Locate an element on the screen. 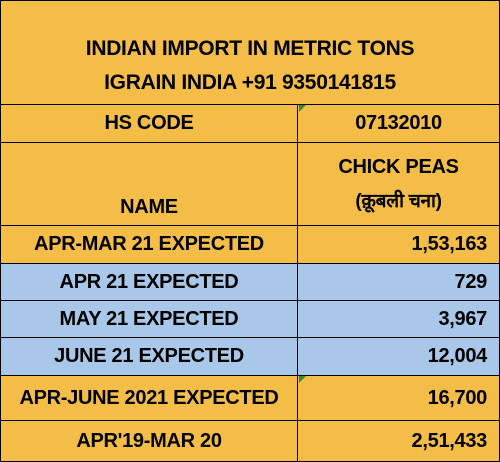 Image resolution: width=500 pixels, height=462 pixels. table-row: JUNE 21 EXPECTED 12,004 is located at coordinates (250, 357).